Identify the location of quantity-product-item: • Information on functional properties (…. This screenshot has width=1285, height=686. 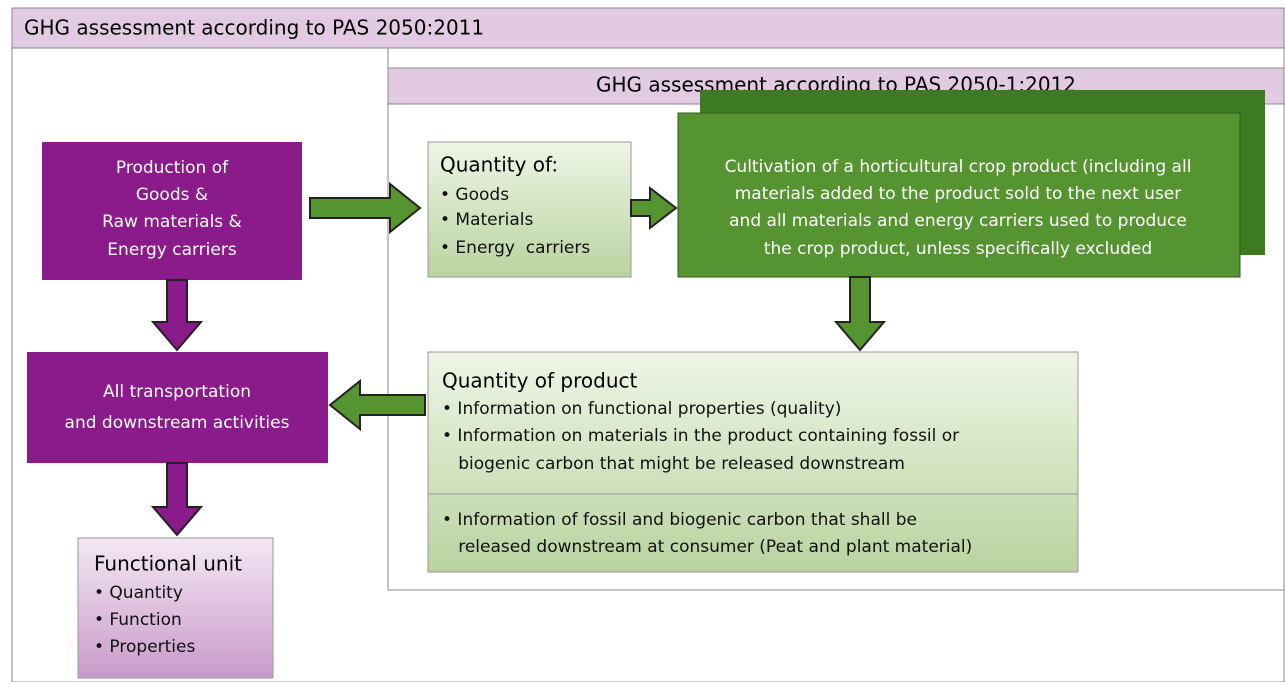
(641, 409).